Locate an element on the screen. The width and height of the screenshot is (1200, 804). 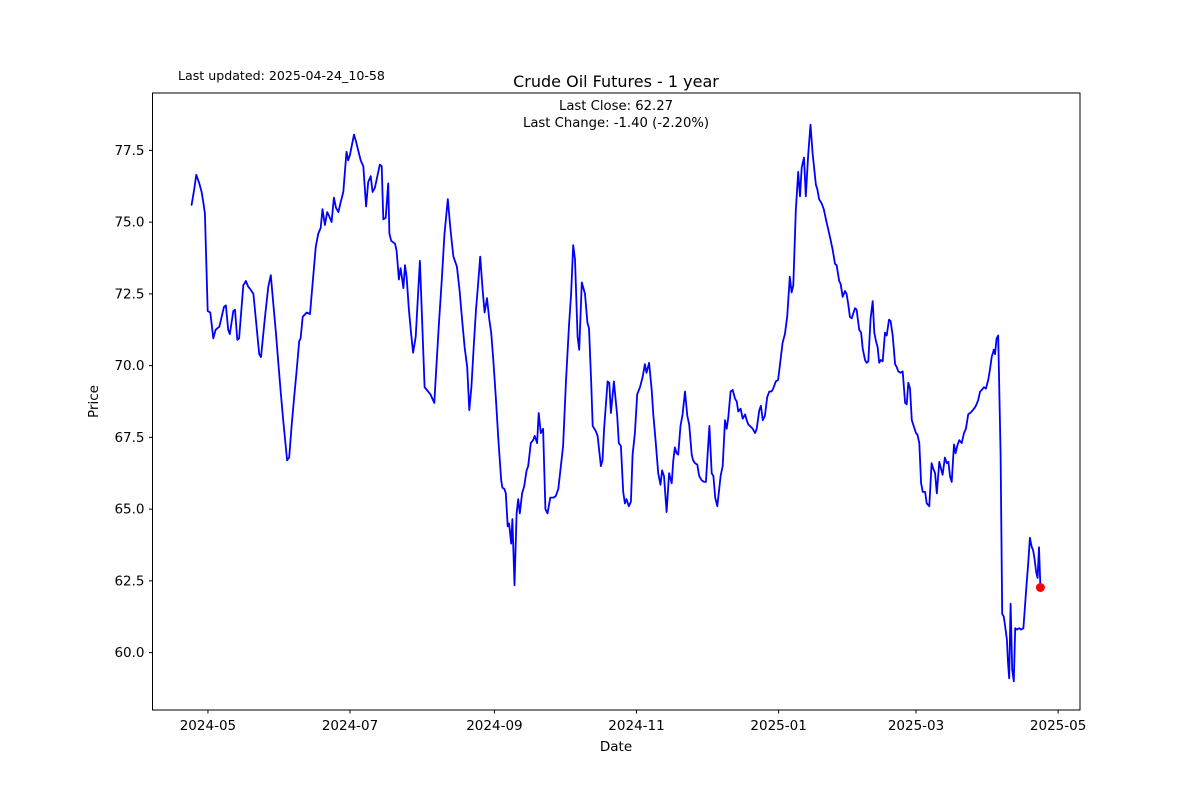
last-change-annotation: Last Change: -1.40 (-2.20%) is located at coordinates (616, 123).